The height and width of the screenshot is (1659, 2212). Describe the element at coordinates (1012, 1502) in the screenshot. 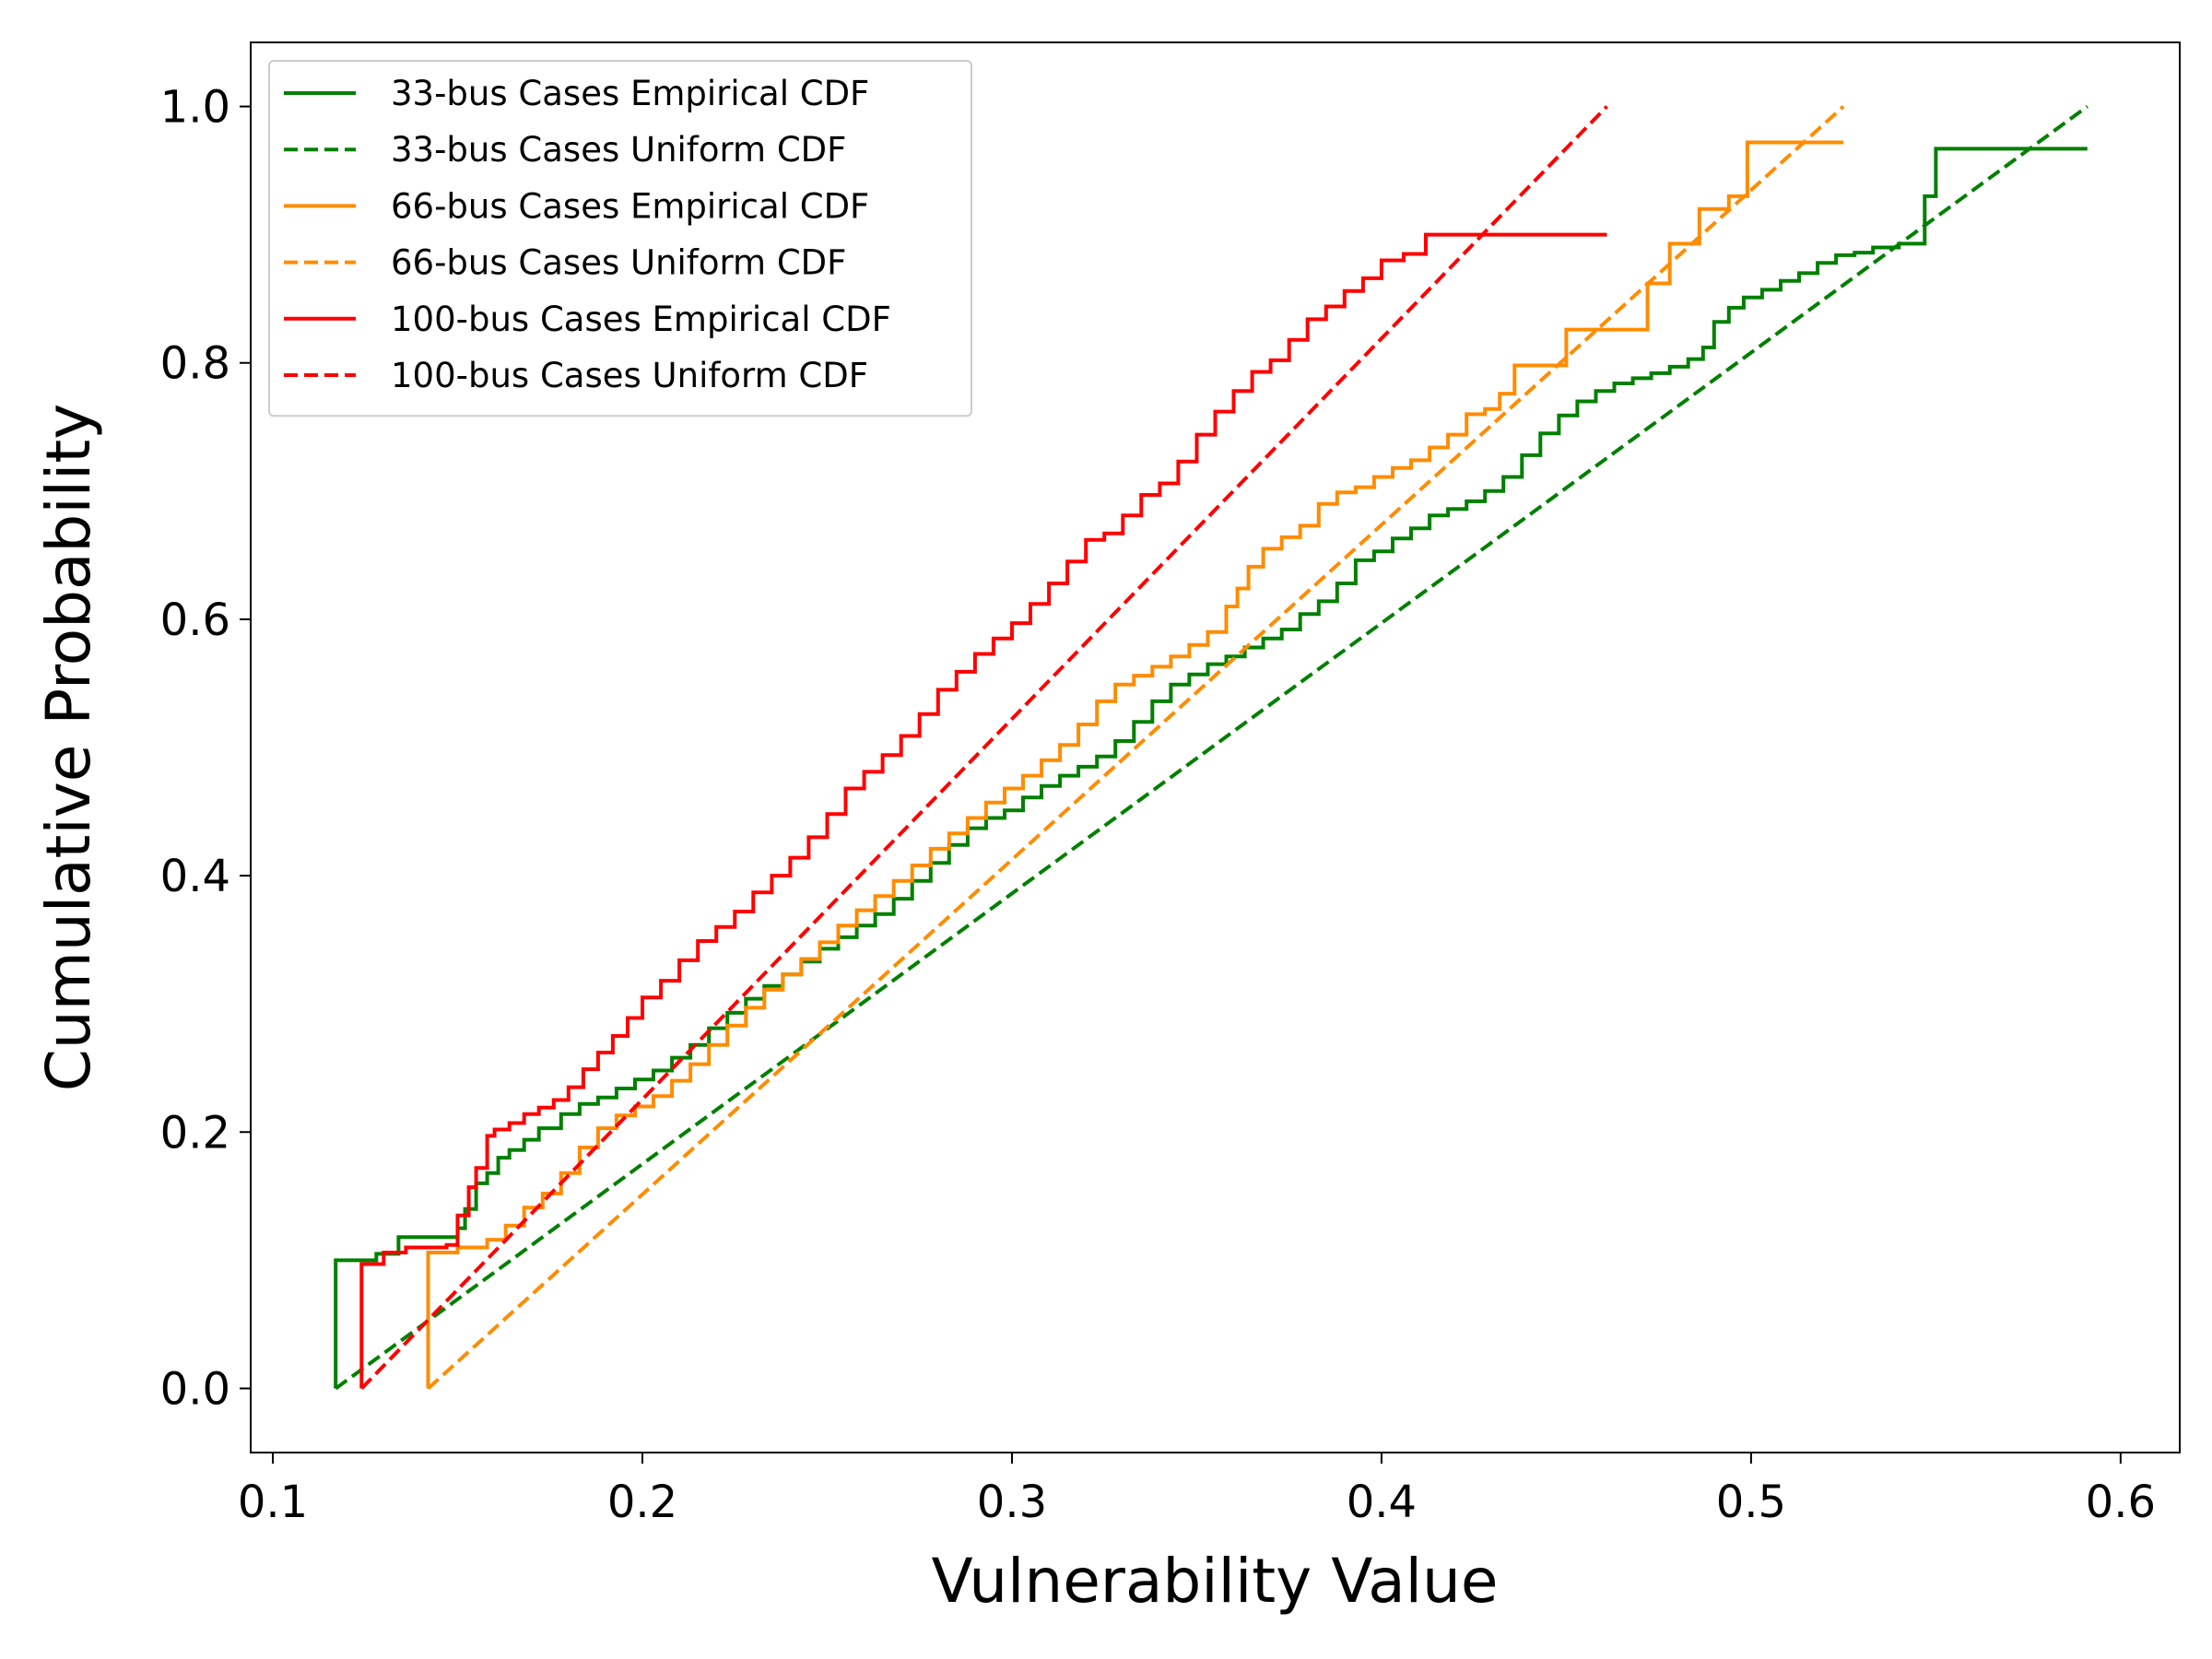

I see `x-tick-label: 0.3` at that location.